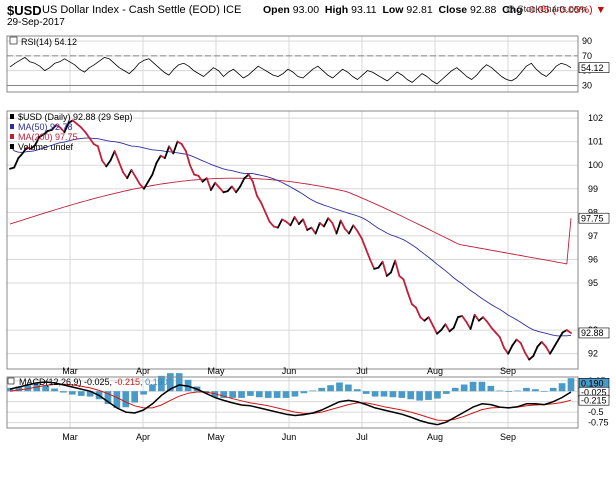 Image resolution: width=616 pixels, height=480 pixels. Describe the element at coordinates (290, 71) in the screenshot. I see `rsi-line` at that location.